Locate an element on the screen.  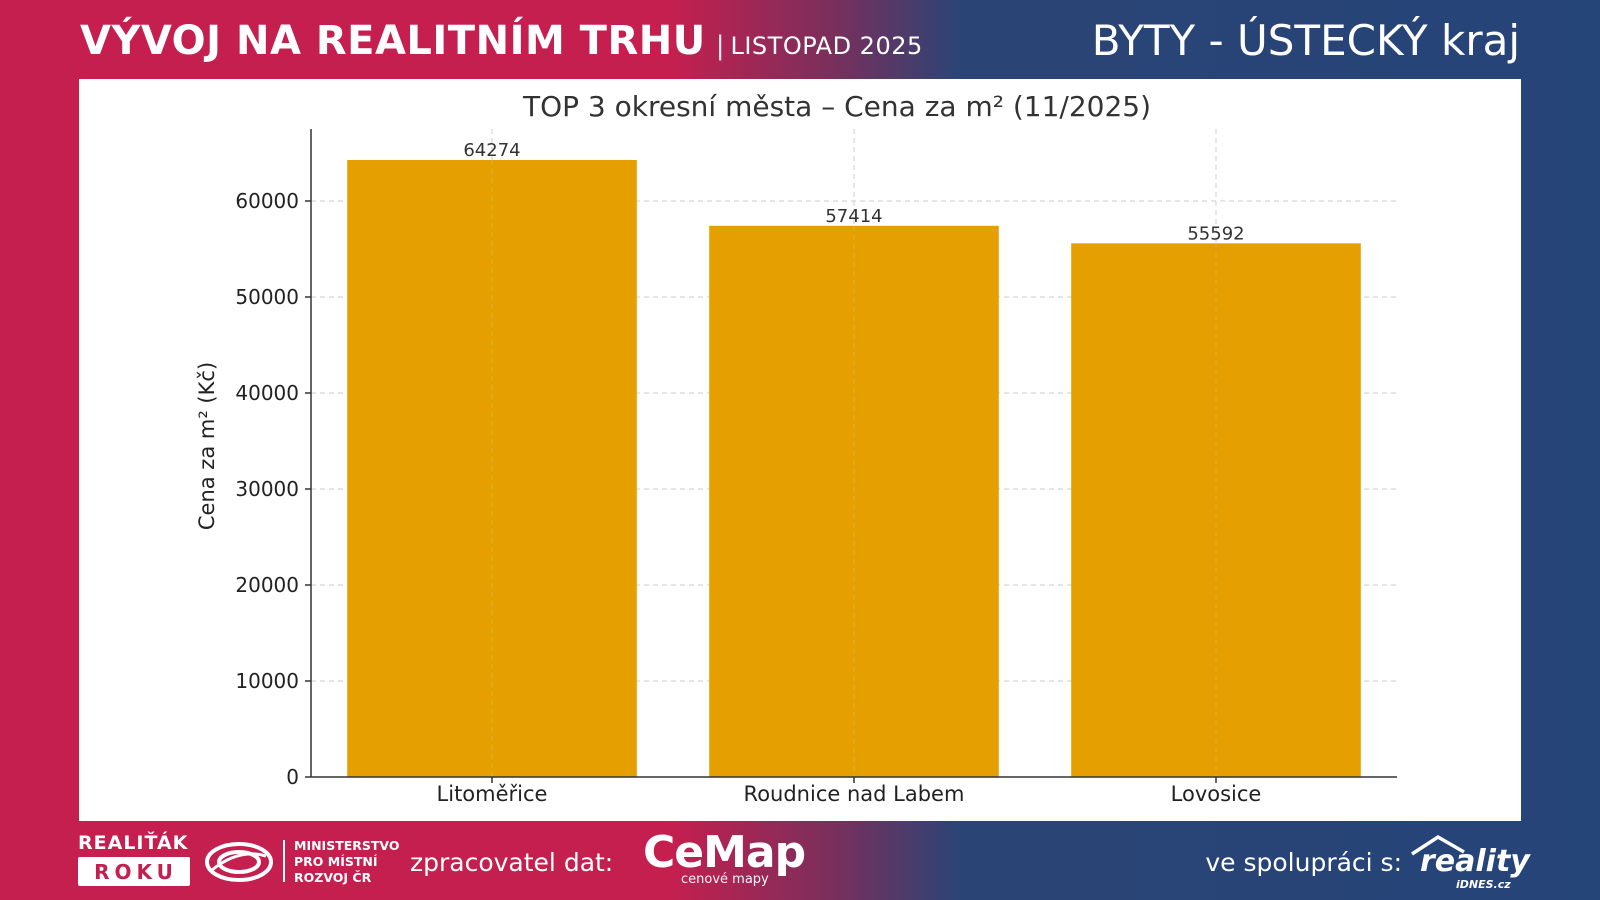
ministry-line-3: ROZVOJ ČR is located at coordinates (347, 878).